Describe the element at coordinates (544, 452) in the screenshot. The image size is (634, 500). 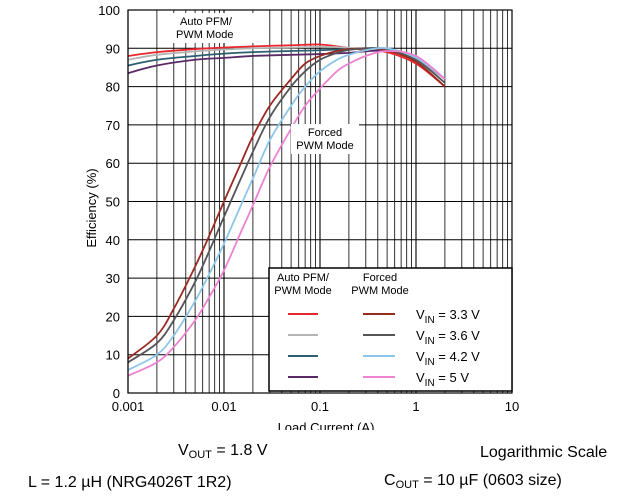
I see `scale-note: Logarithmic Scale` at that location.